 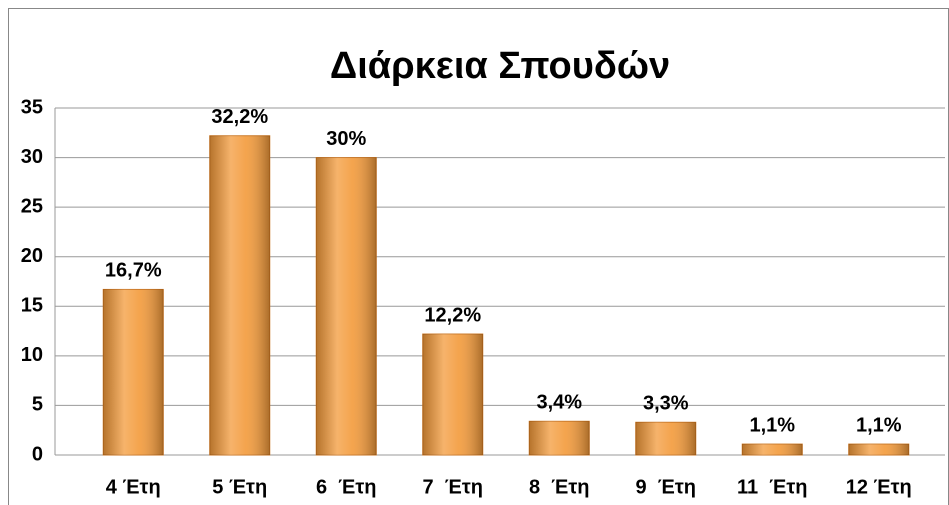 What do you see at coordinates (32, 355) in the screenshot?
I see `y-tick-label: 10` at bounding box center [32, 355].